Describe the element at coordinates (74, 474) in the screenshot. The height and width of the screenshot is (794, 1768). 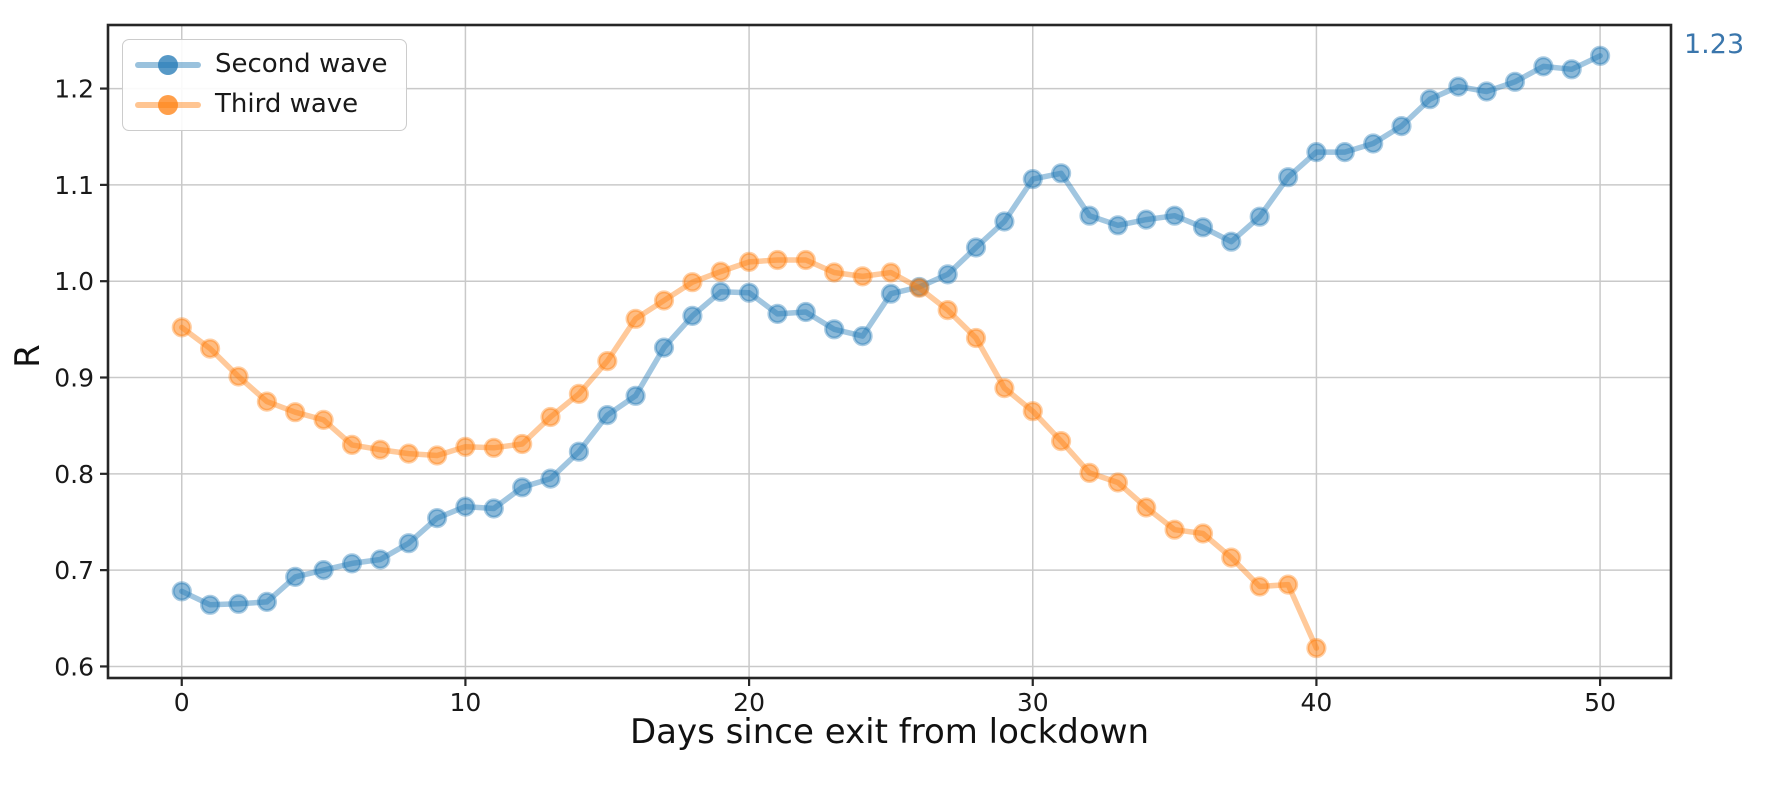
I see `svg-text: 0.8` at that location.